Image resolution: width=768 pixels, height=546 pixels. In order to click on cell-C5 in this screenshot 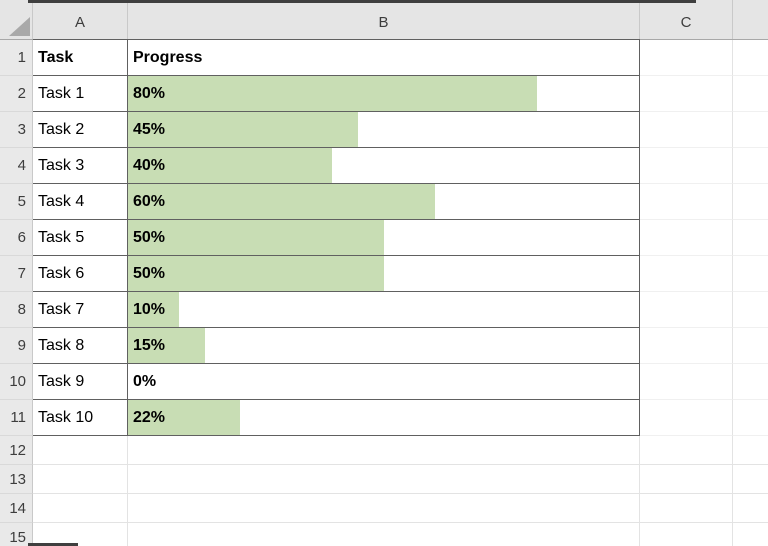, I will do `click(686, 202)`.